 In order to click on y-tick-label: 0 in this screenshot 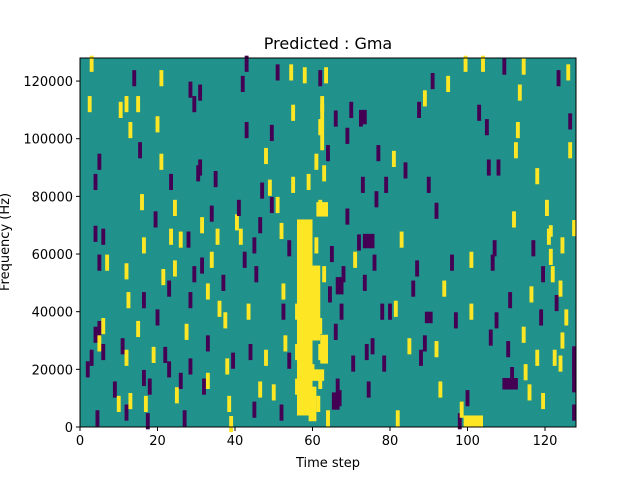, I will do `click(69, 428)`.